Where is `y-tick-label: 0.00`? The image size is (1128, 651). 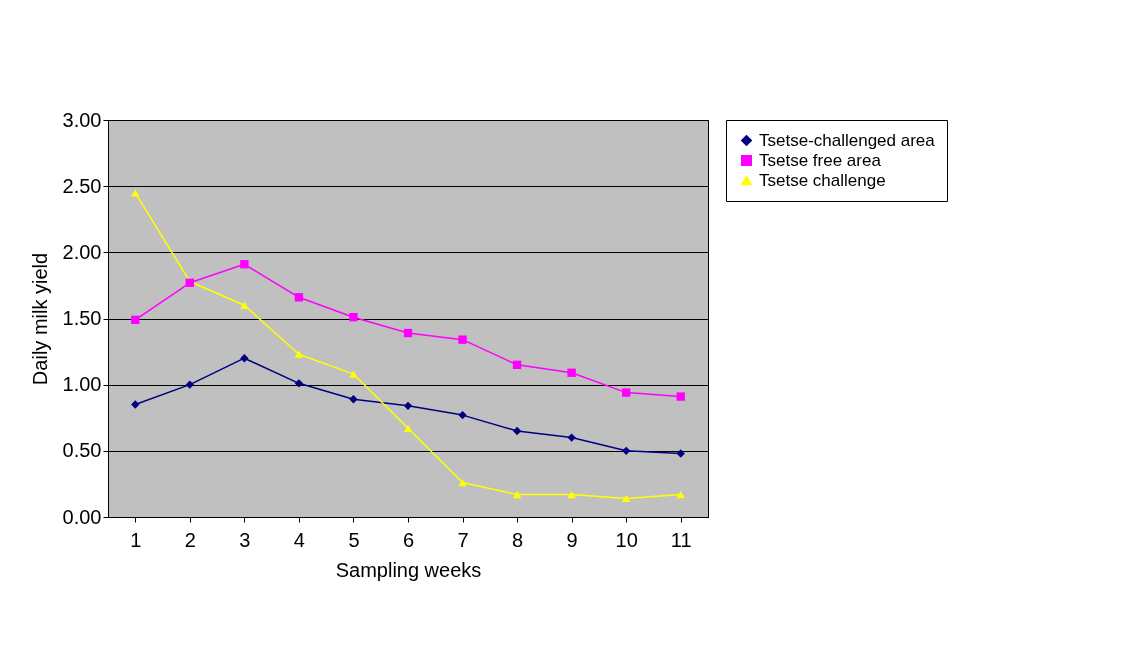
y-tick-label: 0.00 is located at coordinates (82, 516).